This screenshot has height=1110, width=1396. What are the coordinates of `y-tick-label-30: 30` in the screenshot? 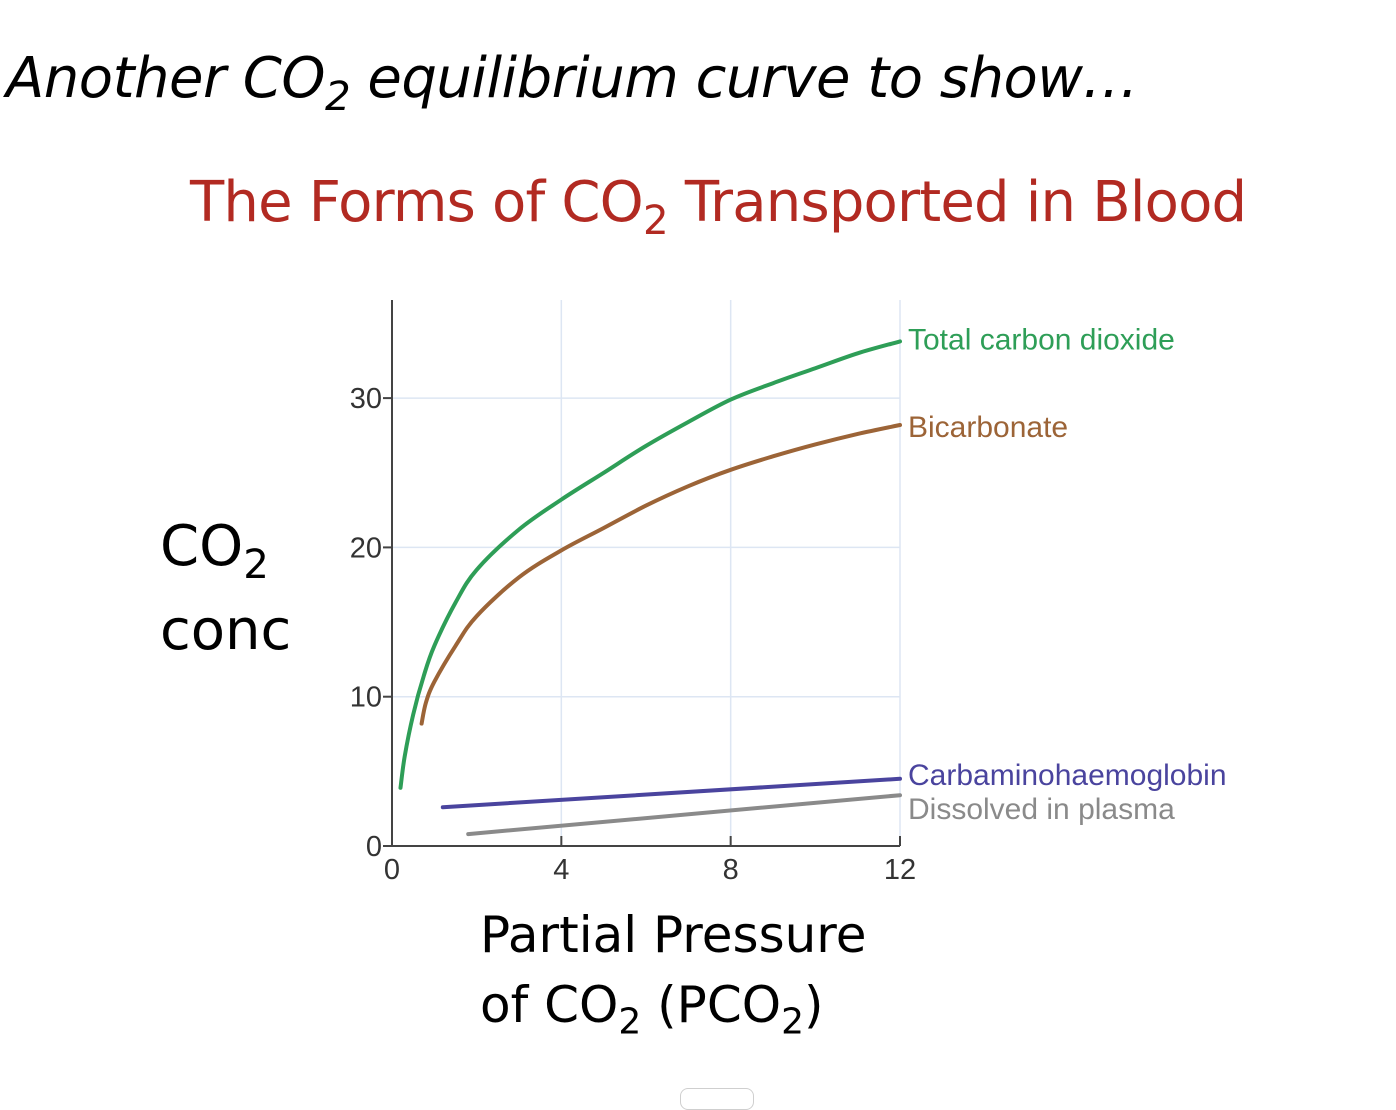 It's located at (366, 399).